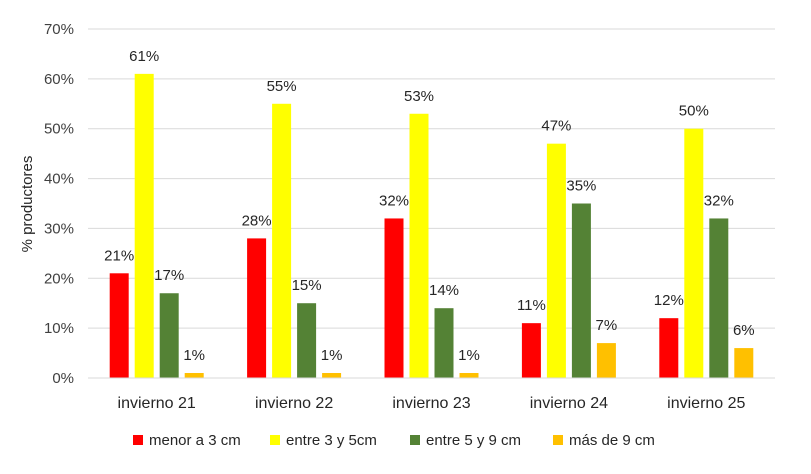  I want to click on data-label: 47%, so click(556, 126).